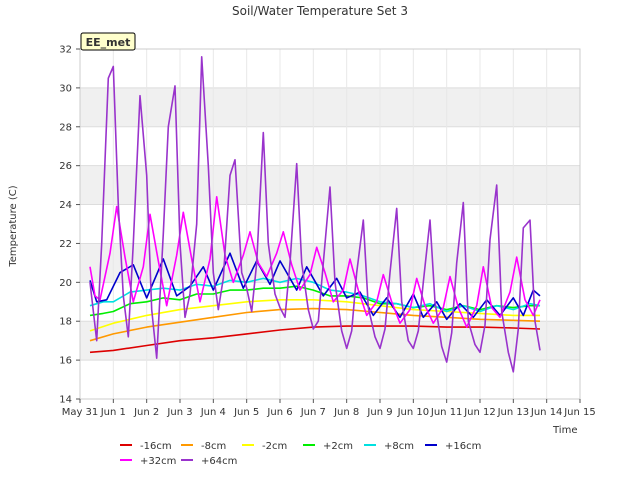 The width and height of the screenshot is (640, 480). Describe the element at coordinates (346, 412) in the screenshot. I see `x-tick-label: Jun 8` at that location.